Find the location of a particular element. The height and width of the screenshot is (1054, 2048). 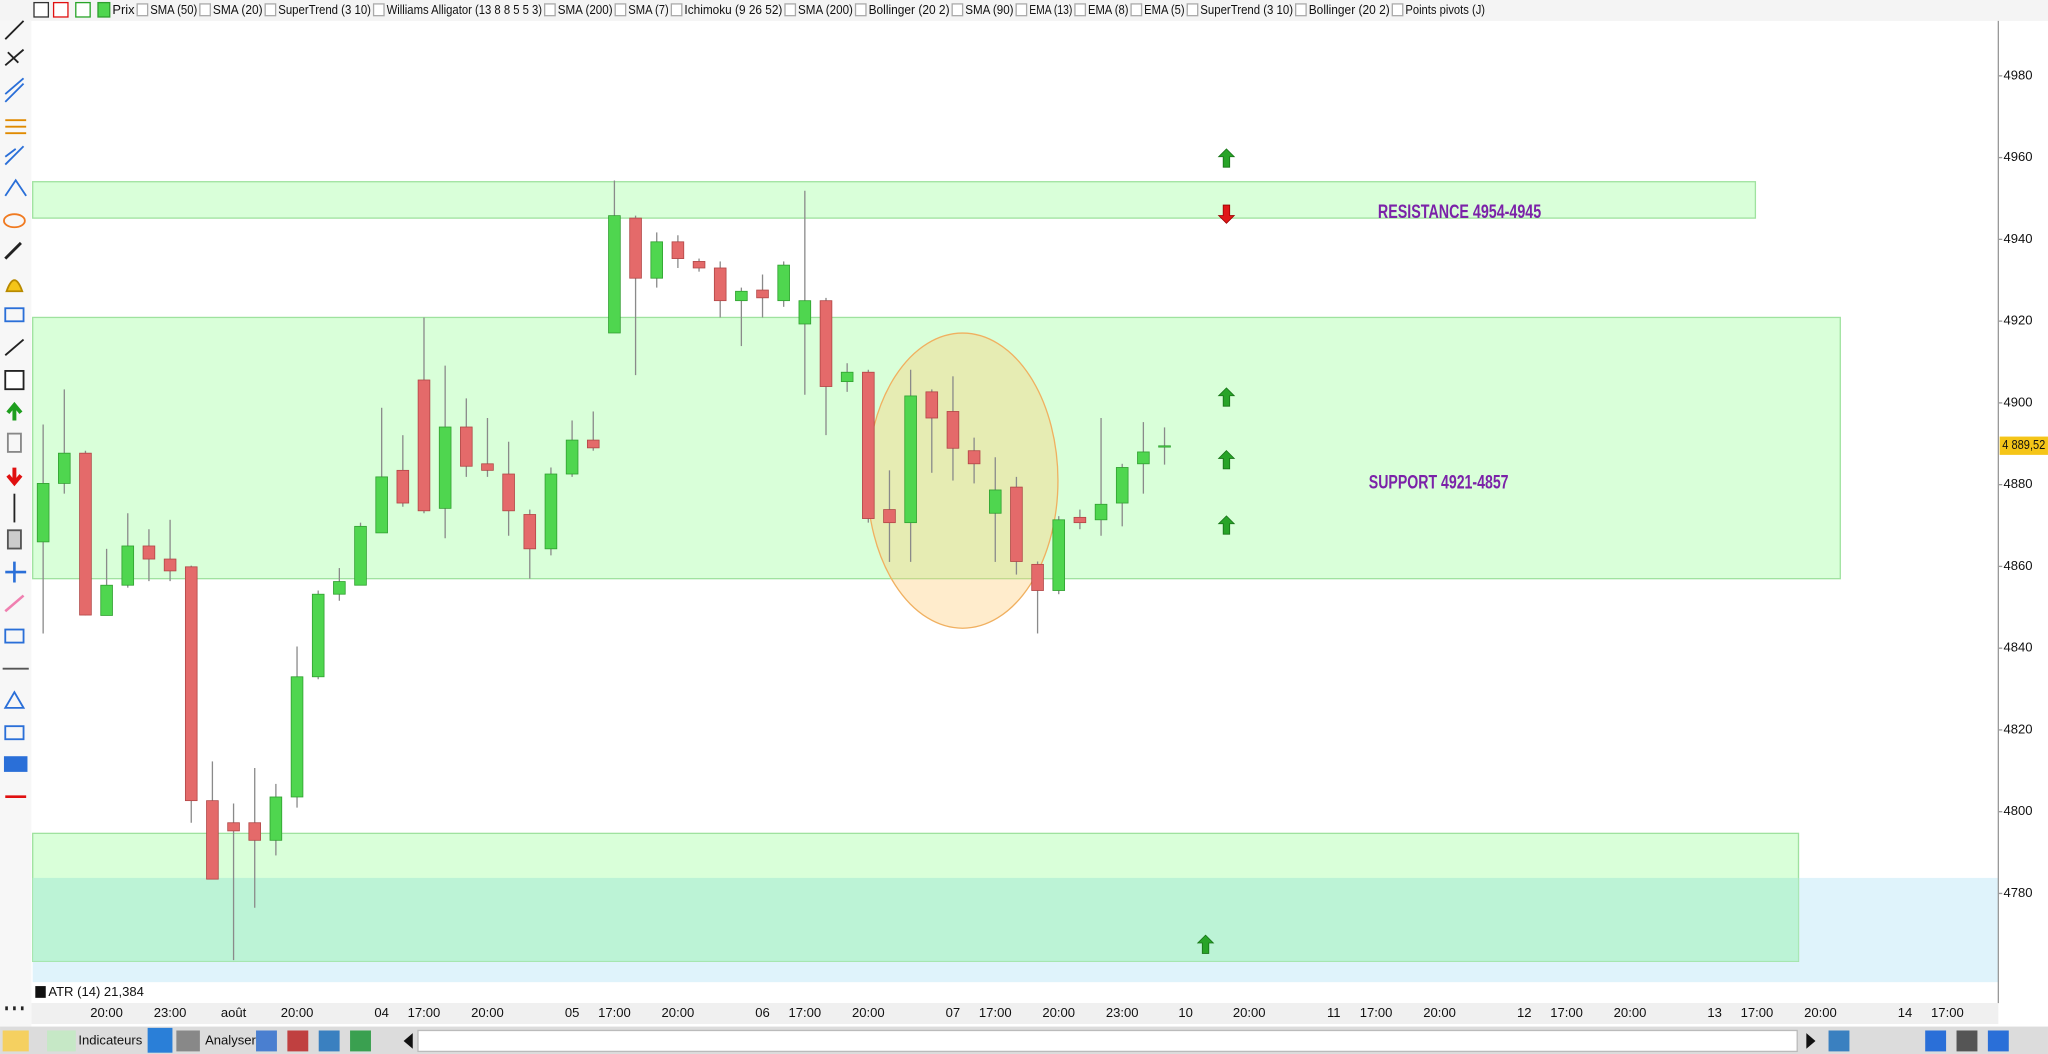

support-label: SUPPORT 4921-4857 is located at coordinates (1439, 482).